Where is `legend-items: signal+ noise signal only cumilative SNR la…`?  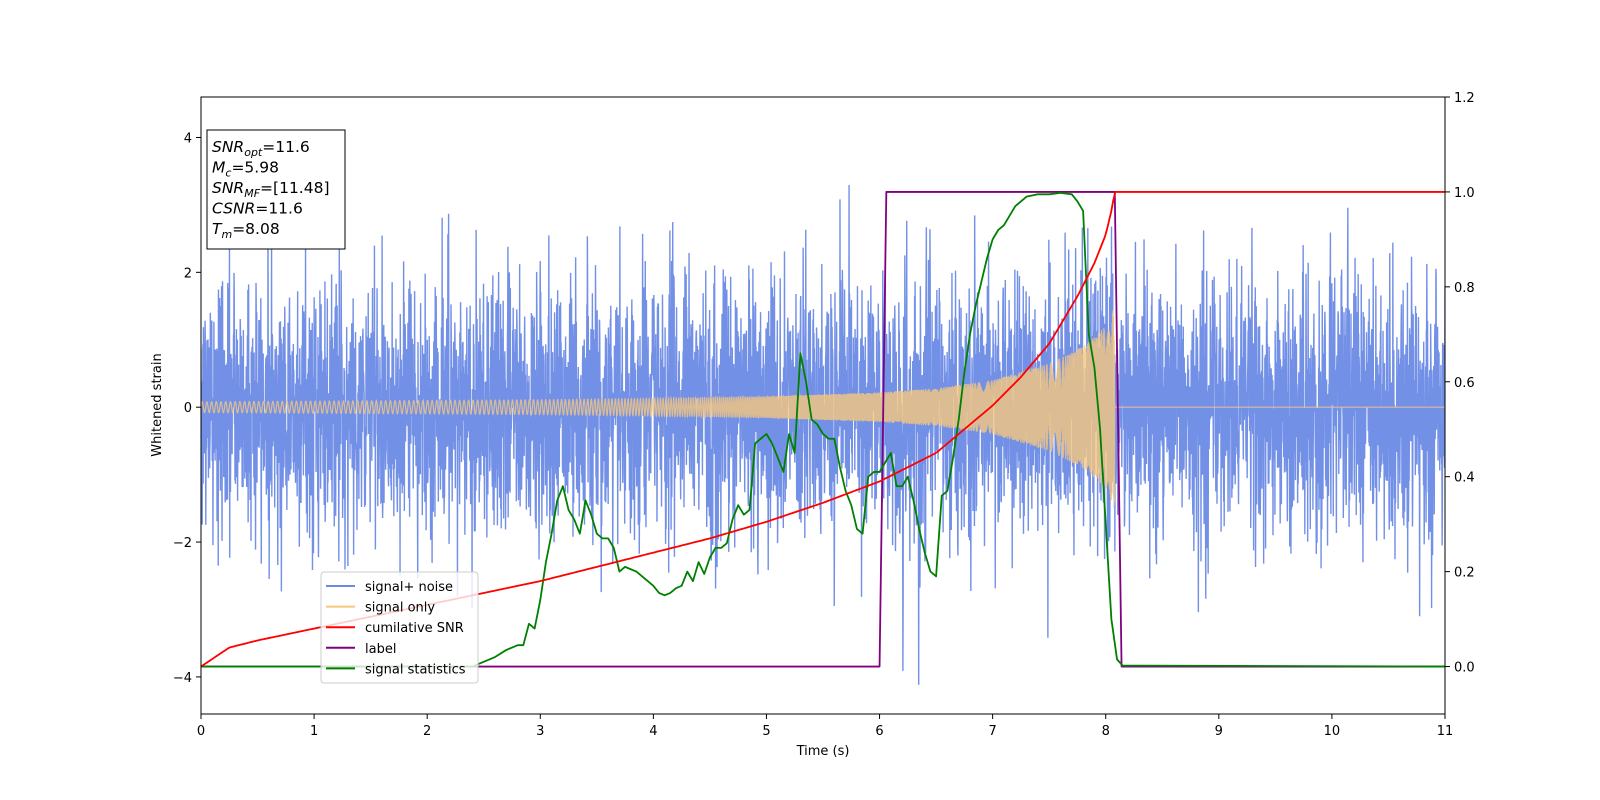
legend-items: signal+ noise signal only cumilative SNR la… is located at coordinates (396, 628).